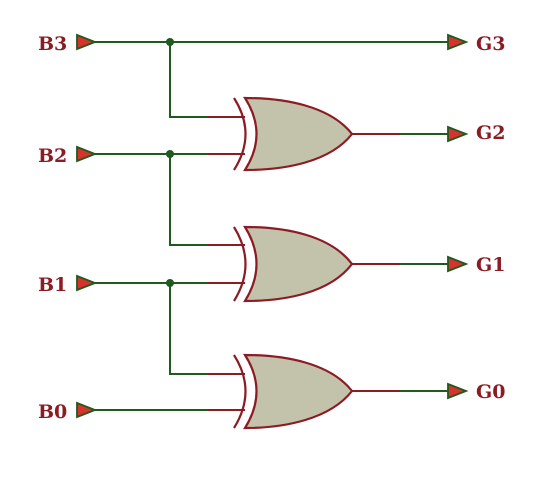 The height and width of the screenshot is (480, 545). What do you see at coordinates (52, 285) in the screenshot?
I see `input-label-b1: B1` at bounding box center [52, 285].